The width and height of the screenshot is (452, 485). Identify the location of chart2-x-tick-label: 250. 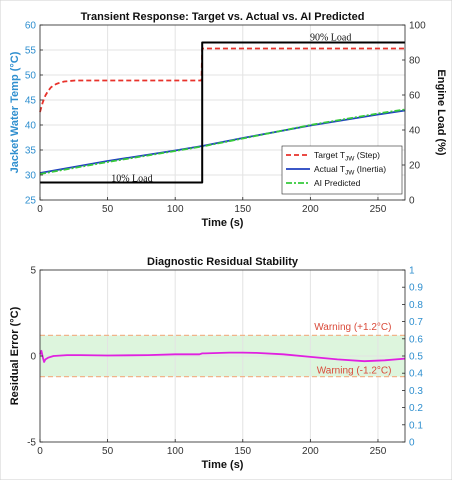
(378, 451).